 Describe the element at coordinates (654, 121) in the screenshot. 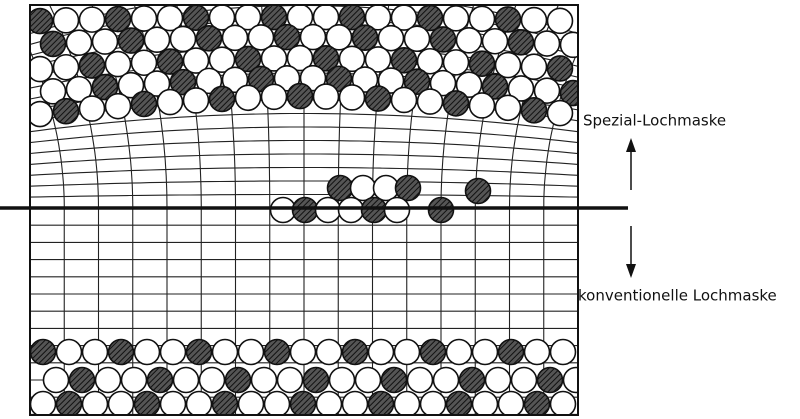

I see `label-special-mask: Spezial-Lochmaske` at that location.